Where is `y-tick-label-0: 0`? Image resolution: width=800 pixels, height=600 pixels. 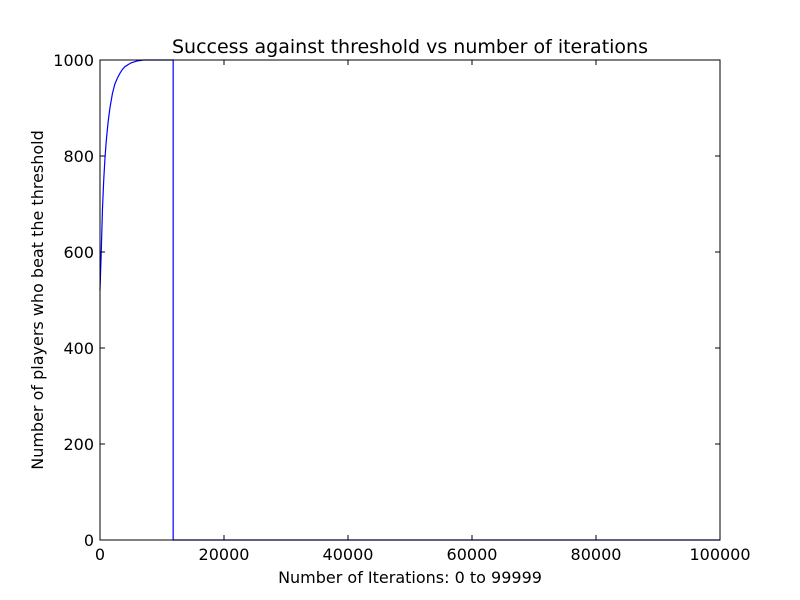 y-tick-label-0: 0 is located at coordinates (89, 540).